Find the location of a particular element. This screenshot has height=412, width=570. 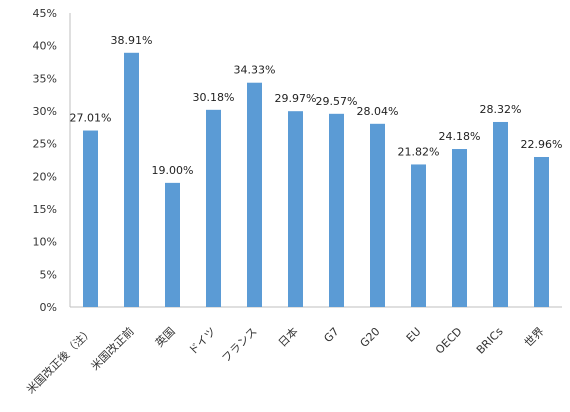

data-label: 27.01% is located at coordinates (91, 118).